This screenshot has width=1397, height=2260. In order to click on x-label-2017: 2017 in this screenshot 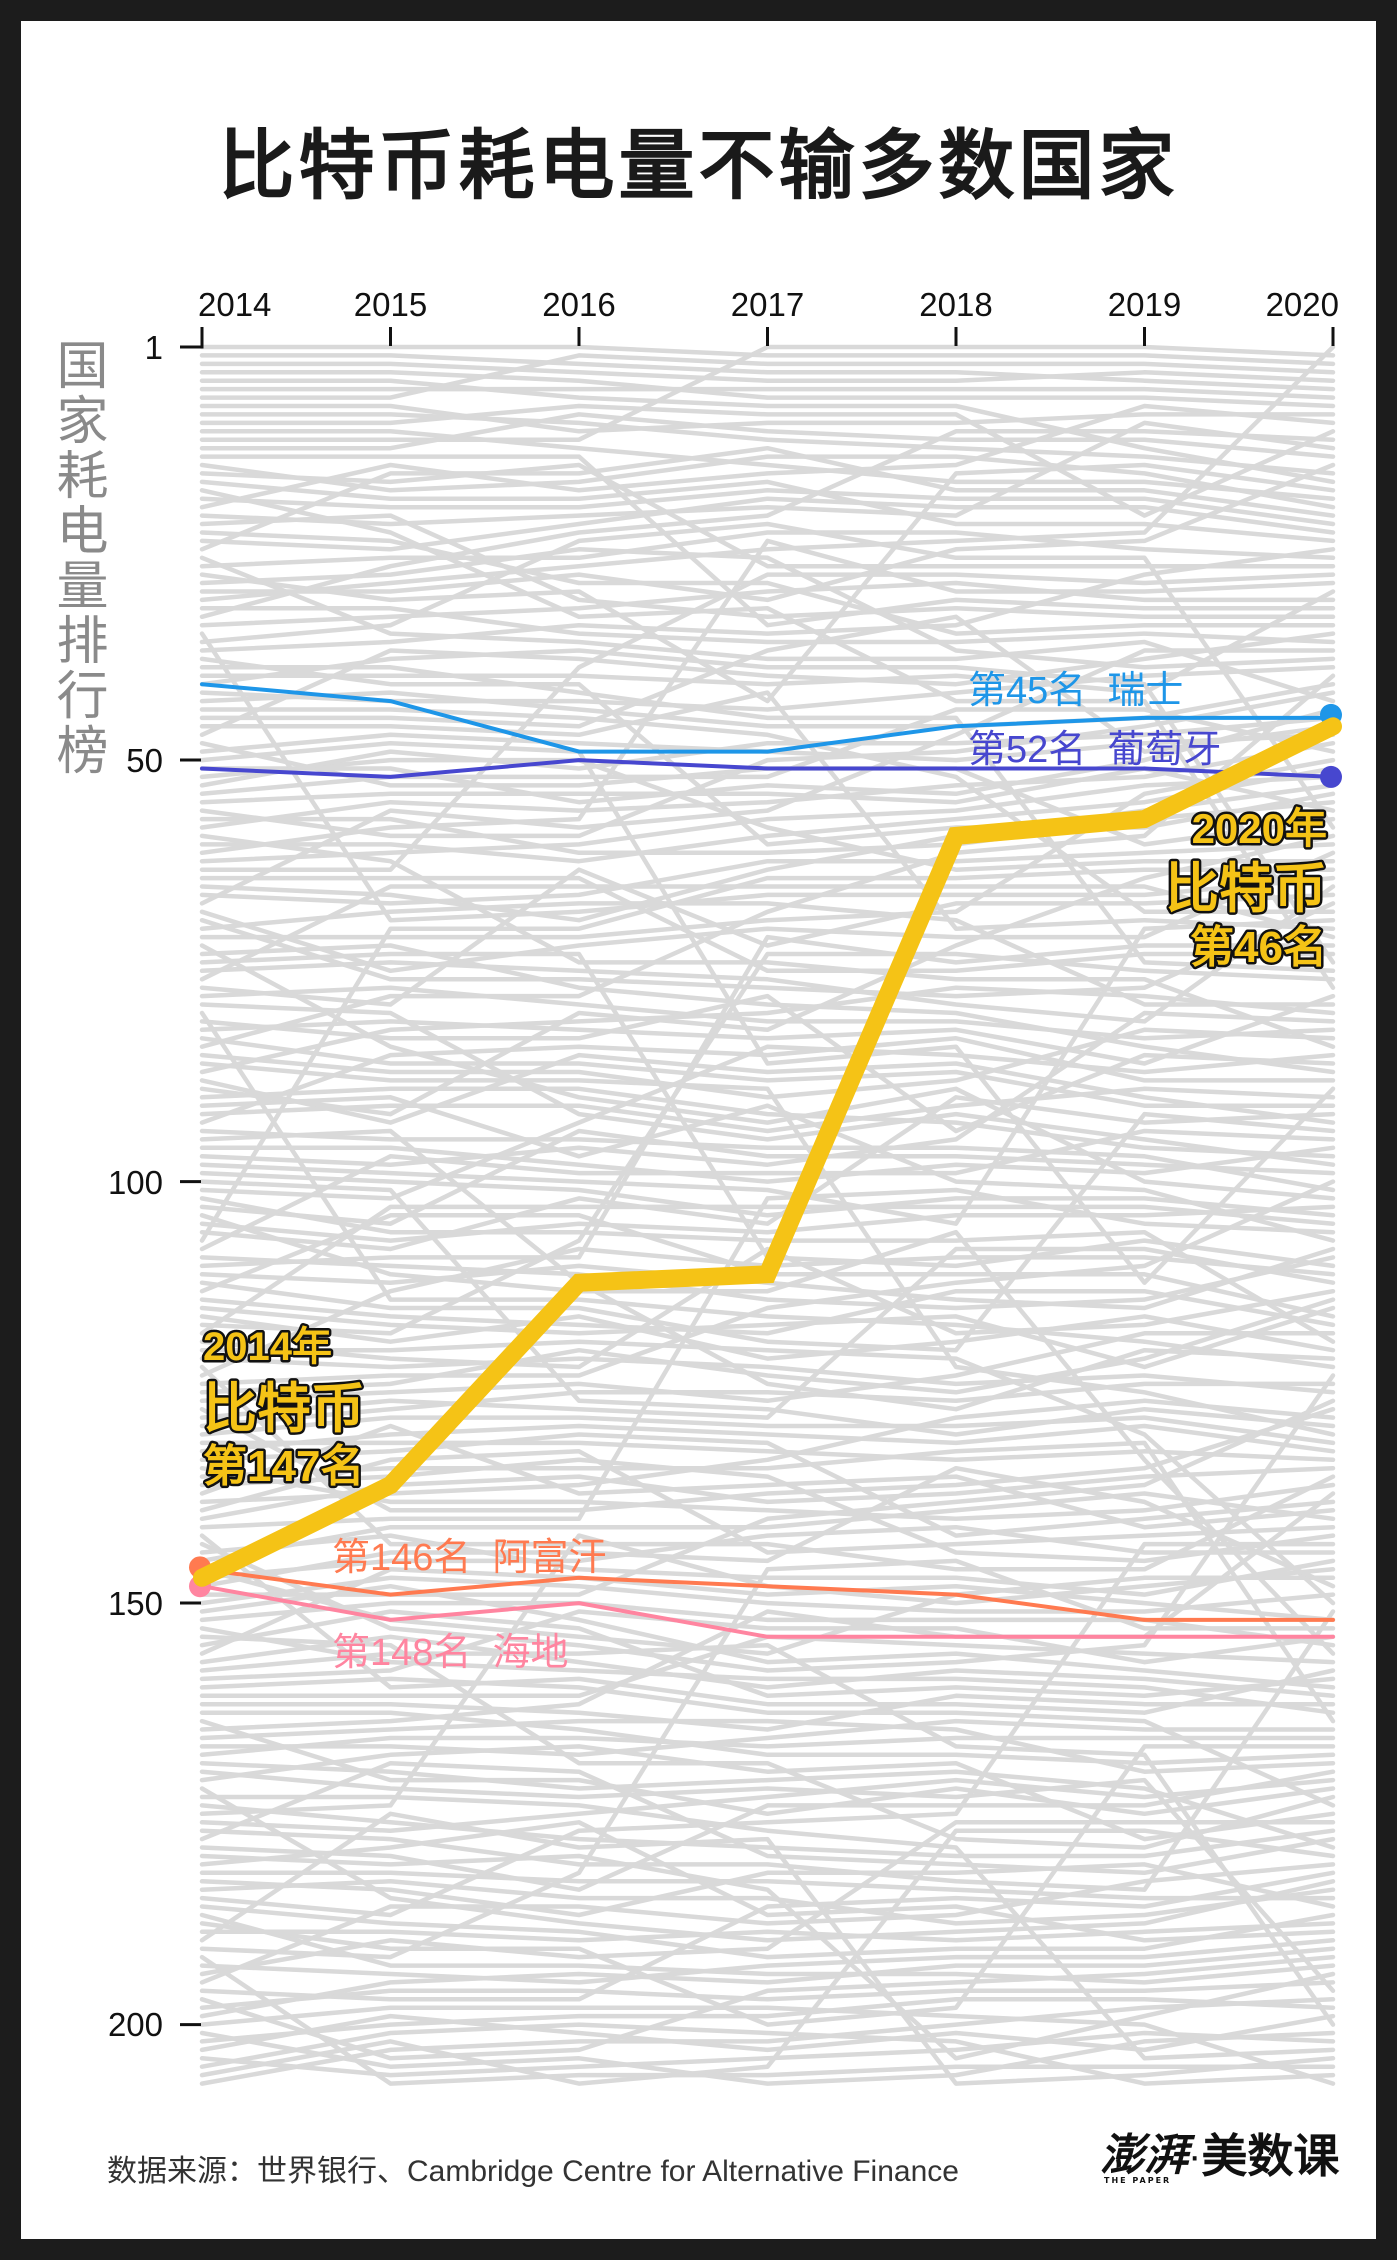, I will do `click(767, 304)`.